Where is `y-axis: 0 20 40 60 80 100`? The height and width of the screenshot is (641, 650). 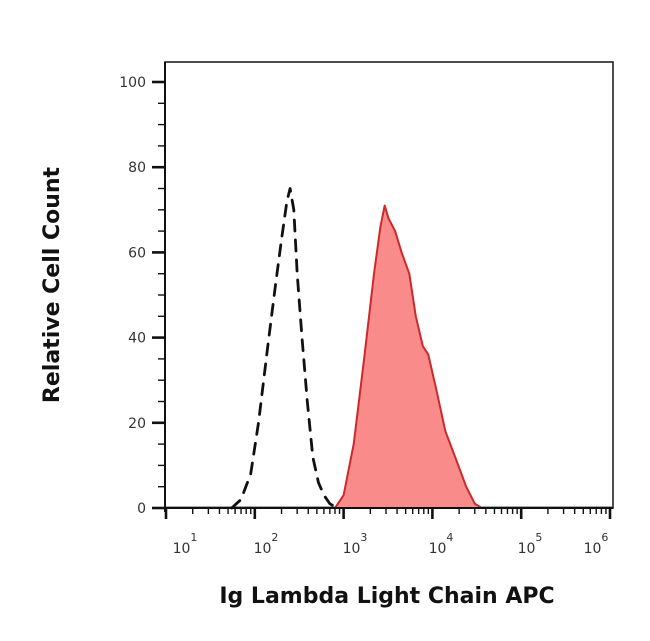 y-axis: 0 20 40 60 80 100 is located at coordinates (142, 289).